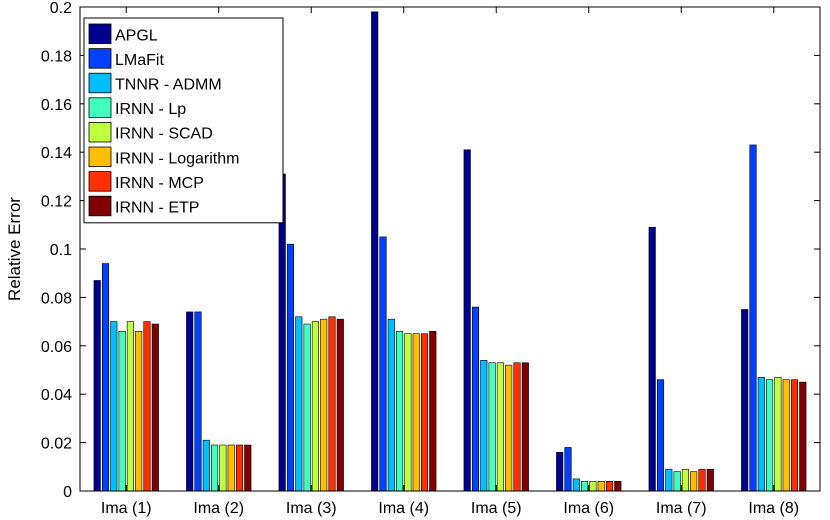 Image resolution: width=830 pixels, height=520 pixels. Describe the element at coordinates (150, 109) in the screenshot. I see `legend-label: IRNN - Lp` at that location.